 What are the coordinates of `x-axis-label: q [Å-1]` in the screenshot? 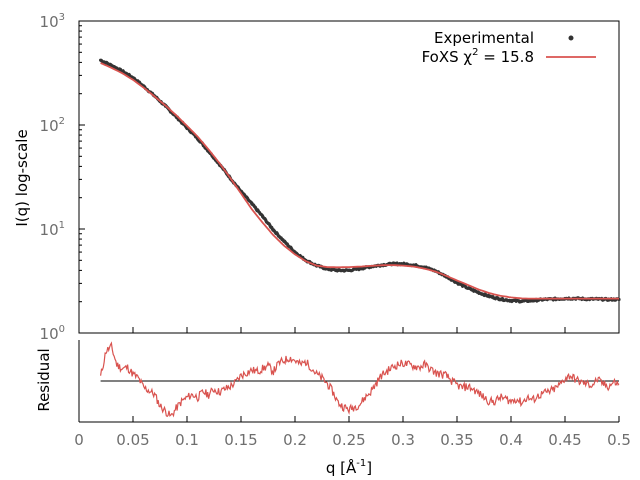 It's located at (349, 467).